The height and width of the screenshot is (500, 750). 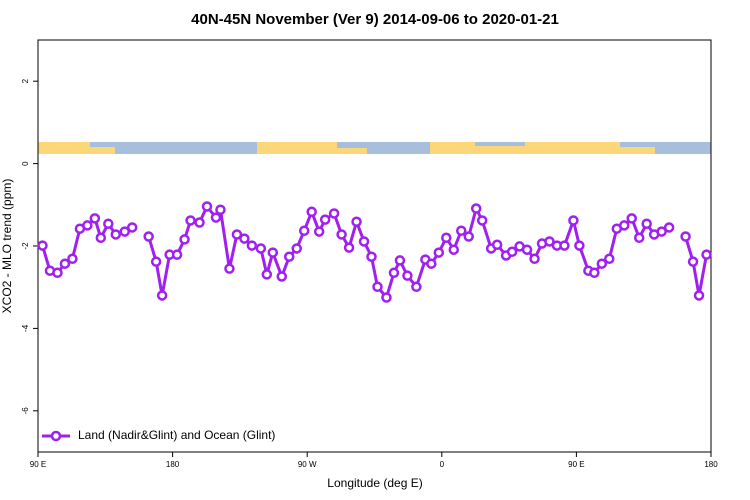 I want to click on x-tick-label: 0, so click(x=442, y=464).